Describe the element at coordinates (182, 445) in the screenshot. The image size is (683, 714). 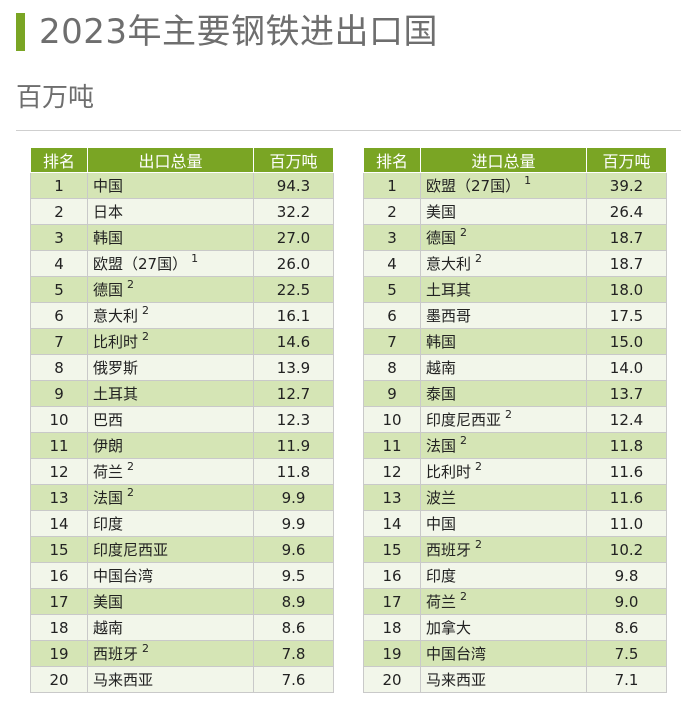
I see `table-row: 11 伊朗 11.9` at that location.